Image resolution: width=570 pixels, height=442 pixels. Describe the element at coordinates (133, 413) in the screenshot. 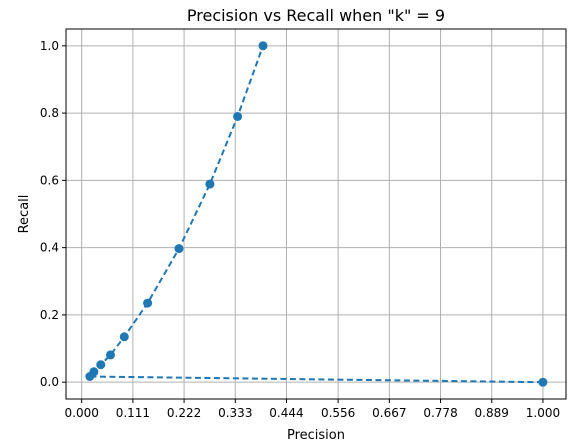

I see `x-tick-label: 0.111` at that location.